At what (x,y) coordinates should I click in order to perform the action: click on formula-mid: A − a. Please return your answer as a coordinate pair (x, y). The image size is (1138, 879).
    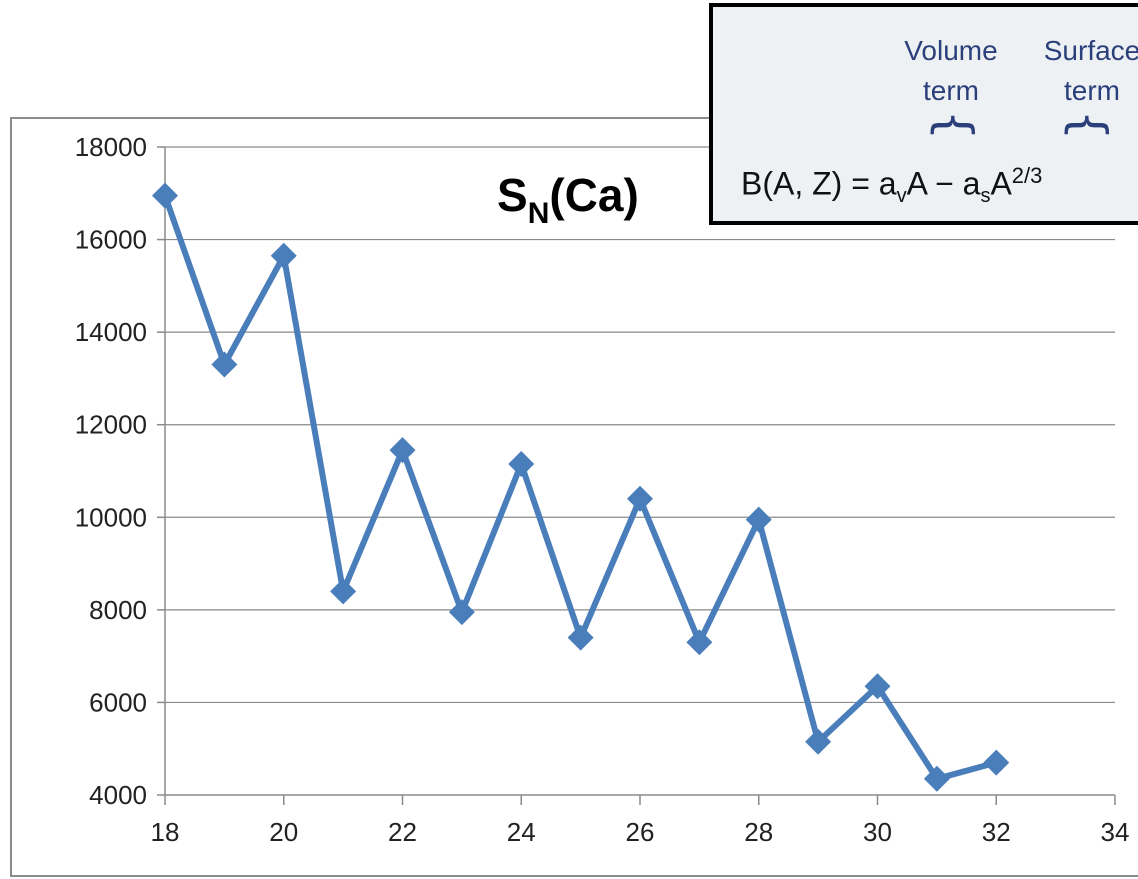
    Looking at the image, I should click on (943, 183).